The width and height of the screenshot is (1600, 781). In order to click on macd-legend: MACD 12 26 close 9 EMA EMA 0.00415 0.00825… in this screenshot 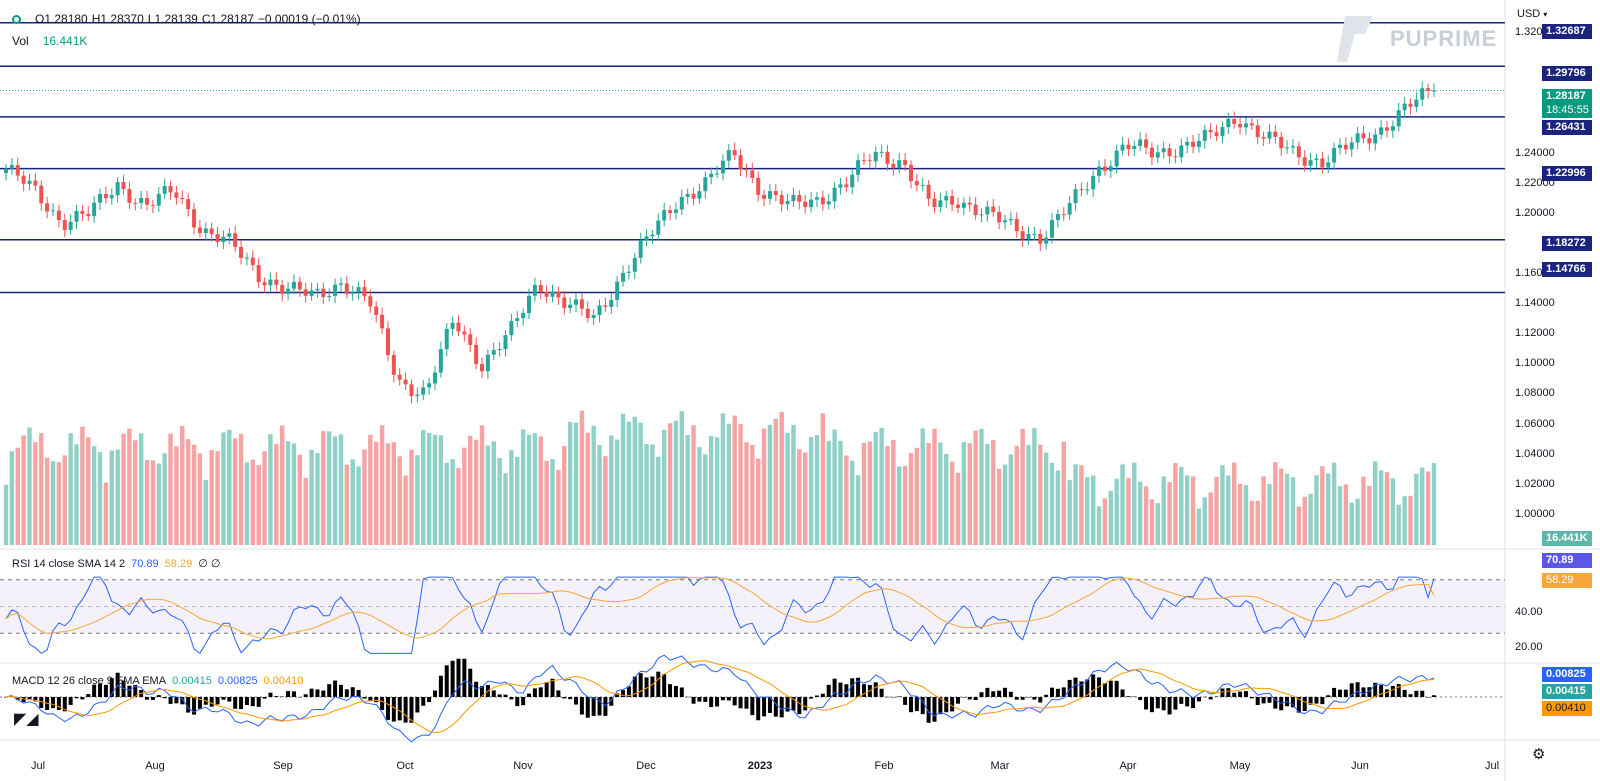, I will do `click(160, 681)`.